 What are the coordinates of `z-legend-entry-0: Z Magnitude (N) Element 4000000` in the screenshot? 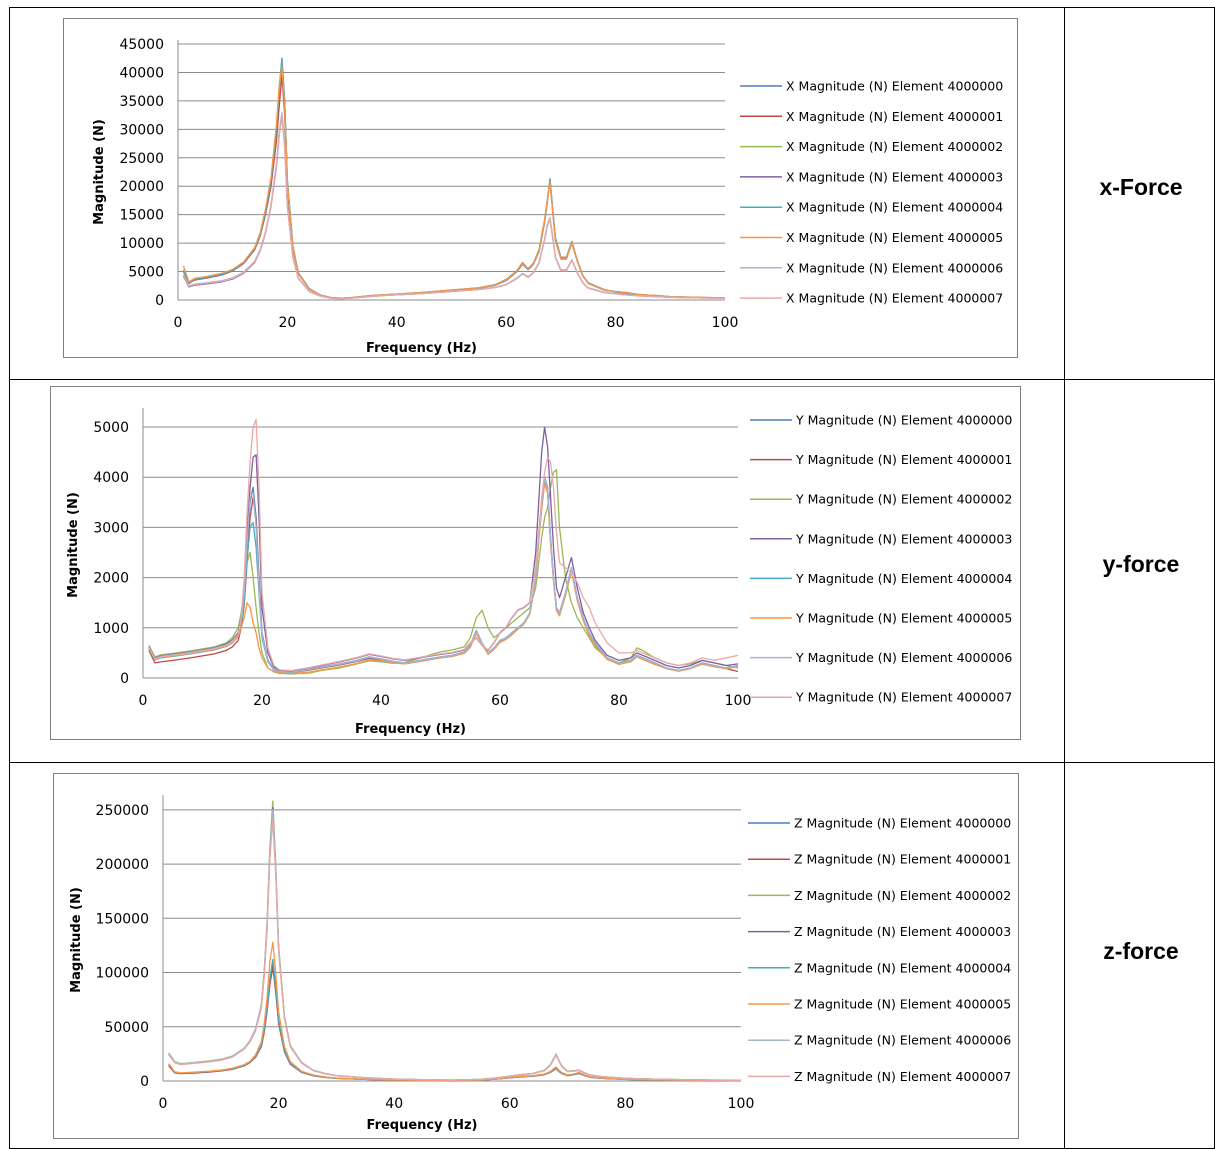 It's located at (902, 823).